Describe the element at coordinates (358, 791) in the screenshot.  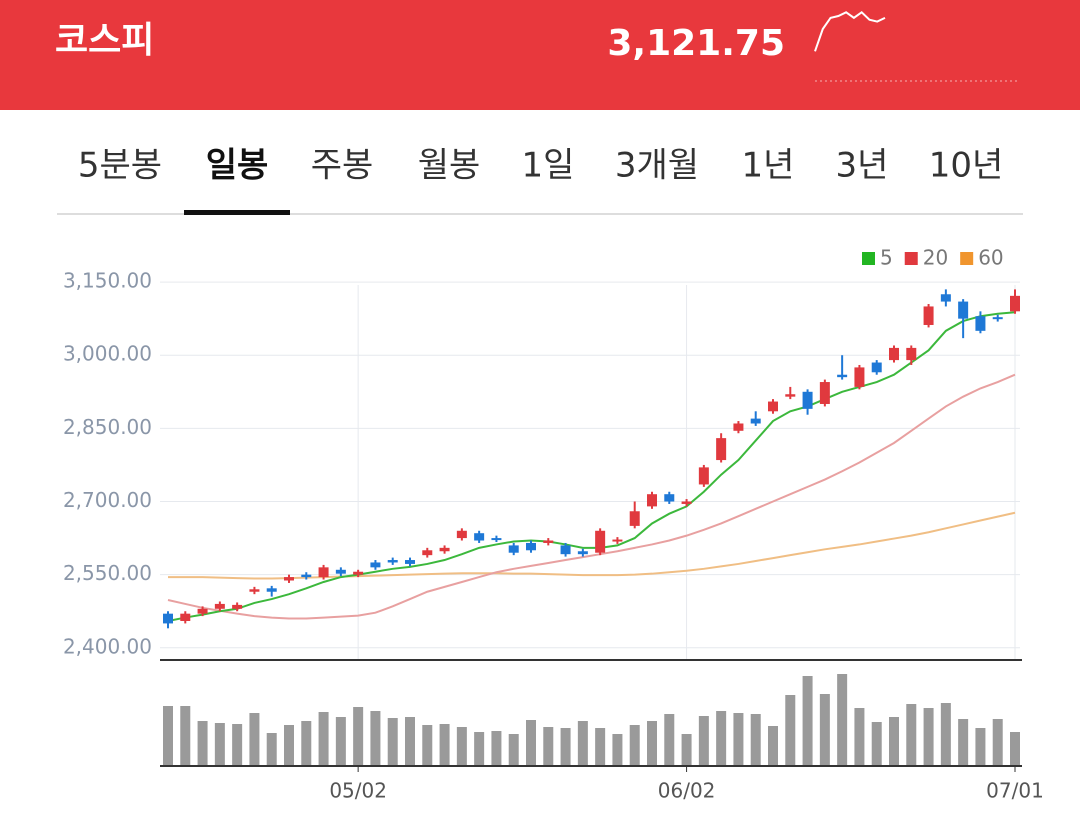
I see `x-tick-label: 05/02` at that location.